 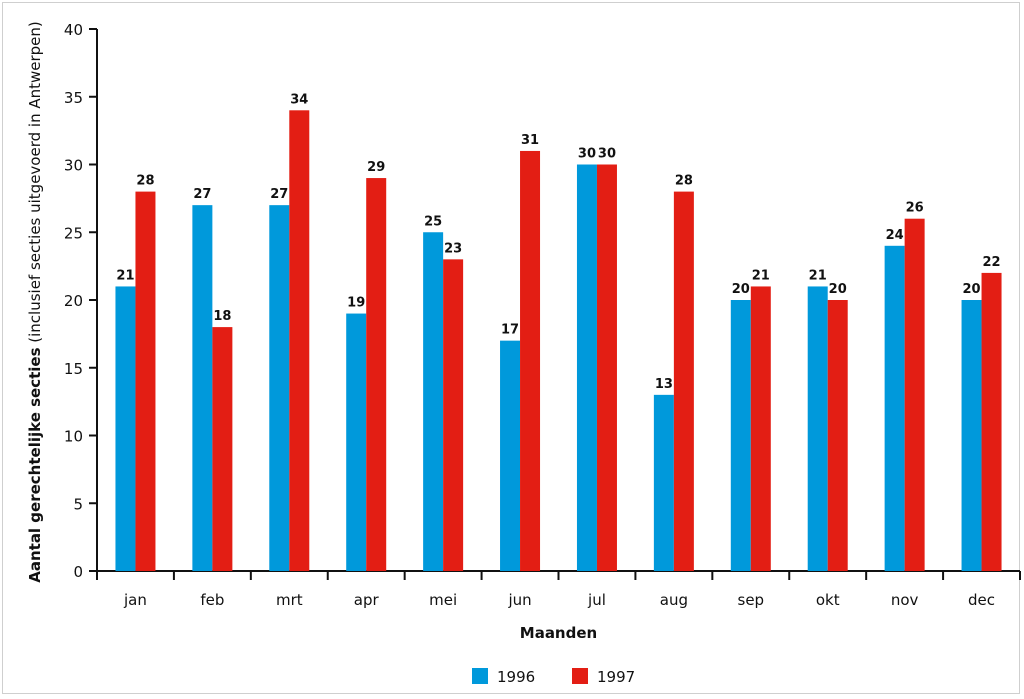 I want to click on legend: 1996 1997, so click(x=553, y=677).